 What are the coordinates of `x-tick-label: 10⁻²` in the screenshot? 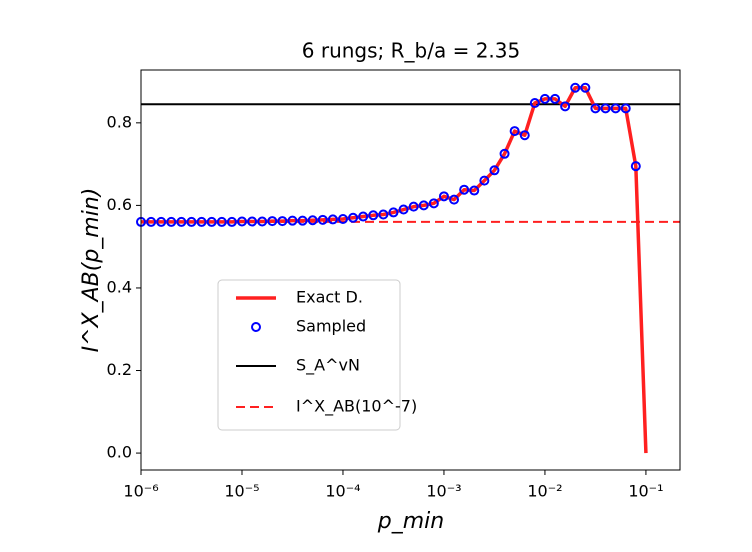 It's located at (544, 491).